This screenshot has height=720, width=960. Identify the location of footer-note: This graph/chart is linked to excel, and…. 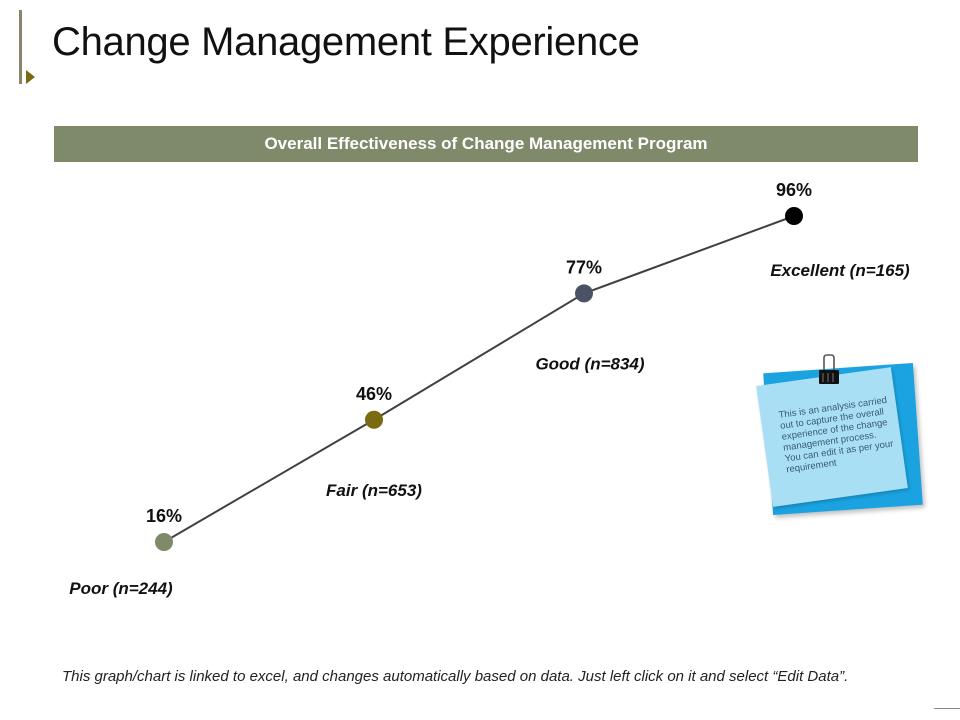
(455, 676).